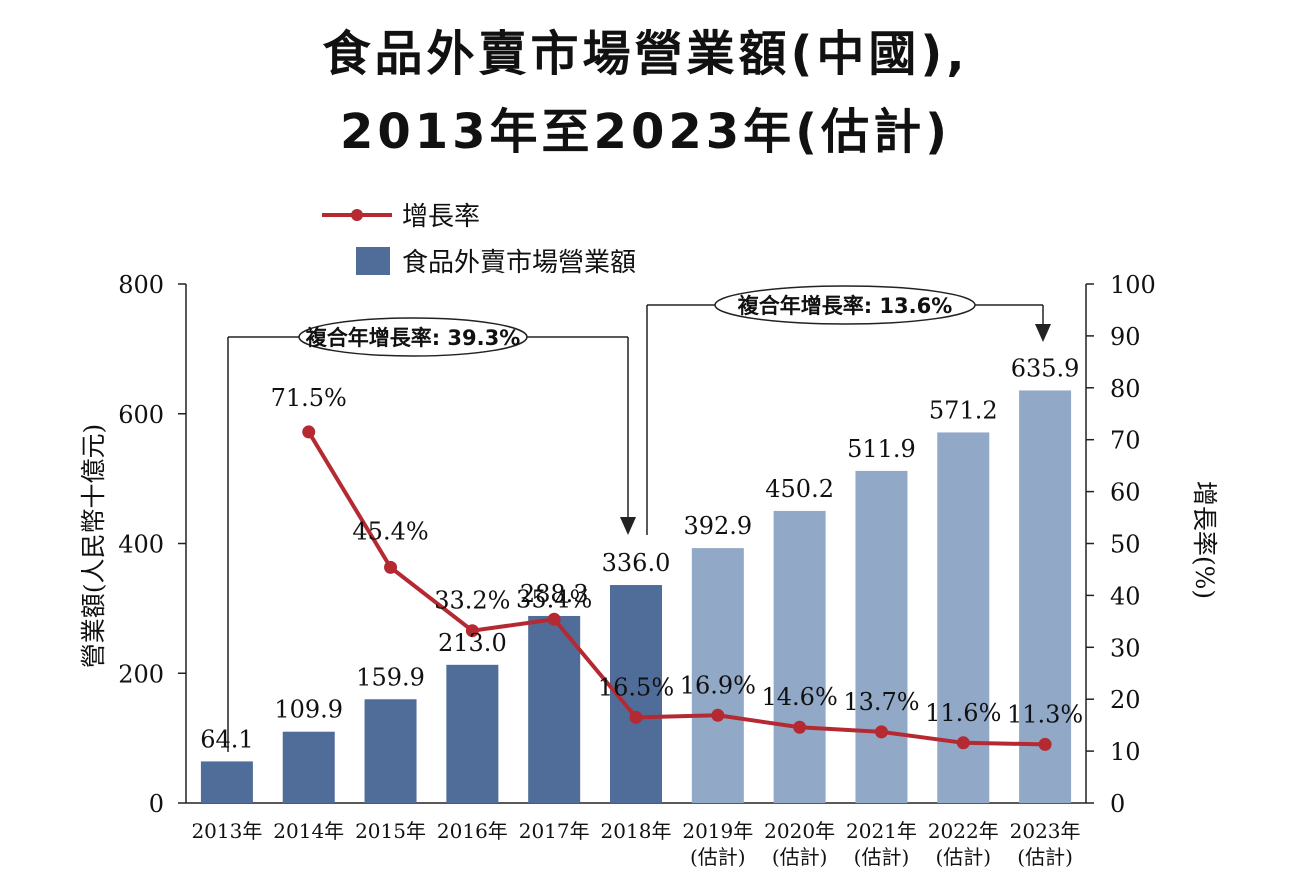  What do you see at coordinates (800, 697) in the screenshot?
I see `growth-value-label: 14.6%` at bounding box center [800, 697].